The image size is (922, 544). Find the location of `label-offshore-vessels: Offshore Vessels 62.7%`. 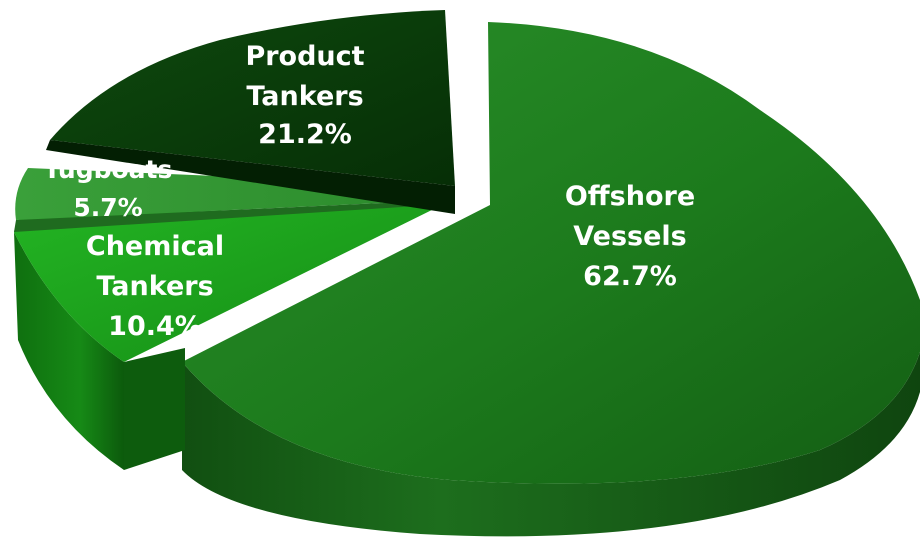

label-offshore-vessels: Offshore Vessels 62.7% is located at coordinates (630, 236).